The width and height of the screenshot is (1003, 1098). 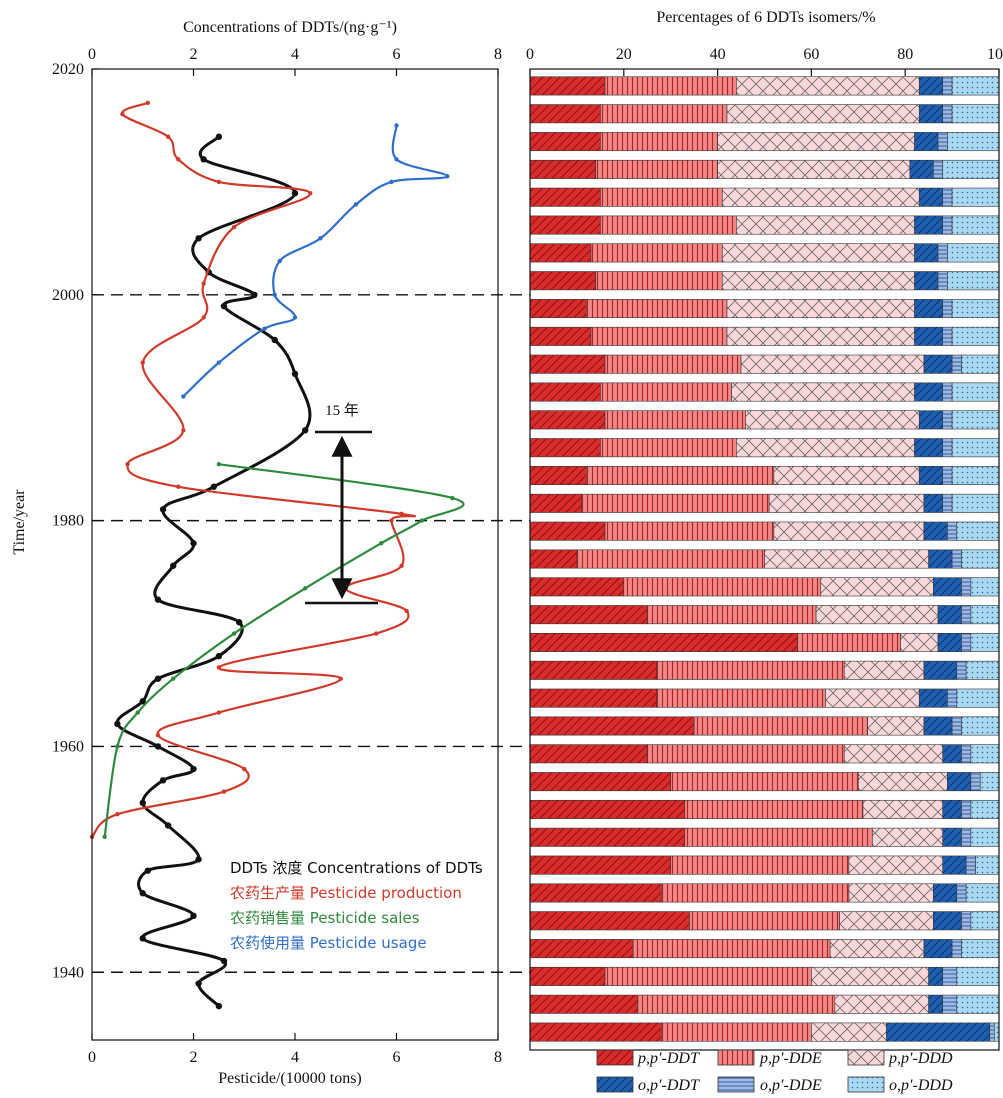 What do you see at coordinates (92, 1057) in the screenshot?
I see `bottom-tick-label-0: 0` at bounding box center [92, 1057].